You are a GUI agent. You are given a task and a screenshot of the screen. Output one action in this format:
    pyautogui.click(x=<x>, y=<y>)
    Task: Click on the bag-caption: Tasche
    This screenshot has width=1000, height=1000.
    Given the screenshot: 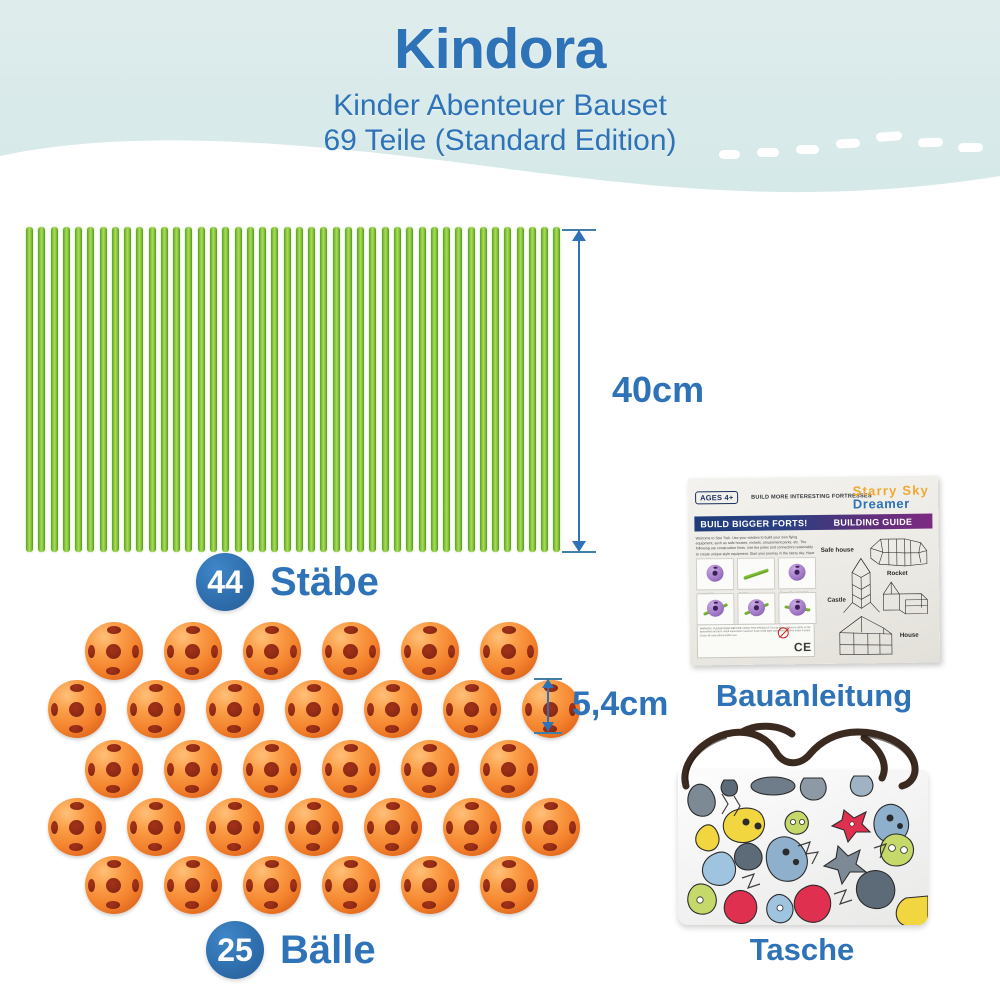 What is the action you would take?
    pyautogui.click(x=802, y=949)
    